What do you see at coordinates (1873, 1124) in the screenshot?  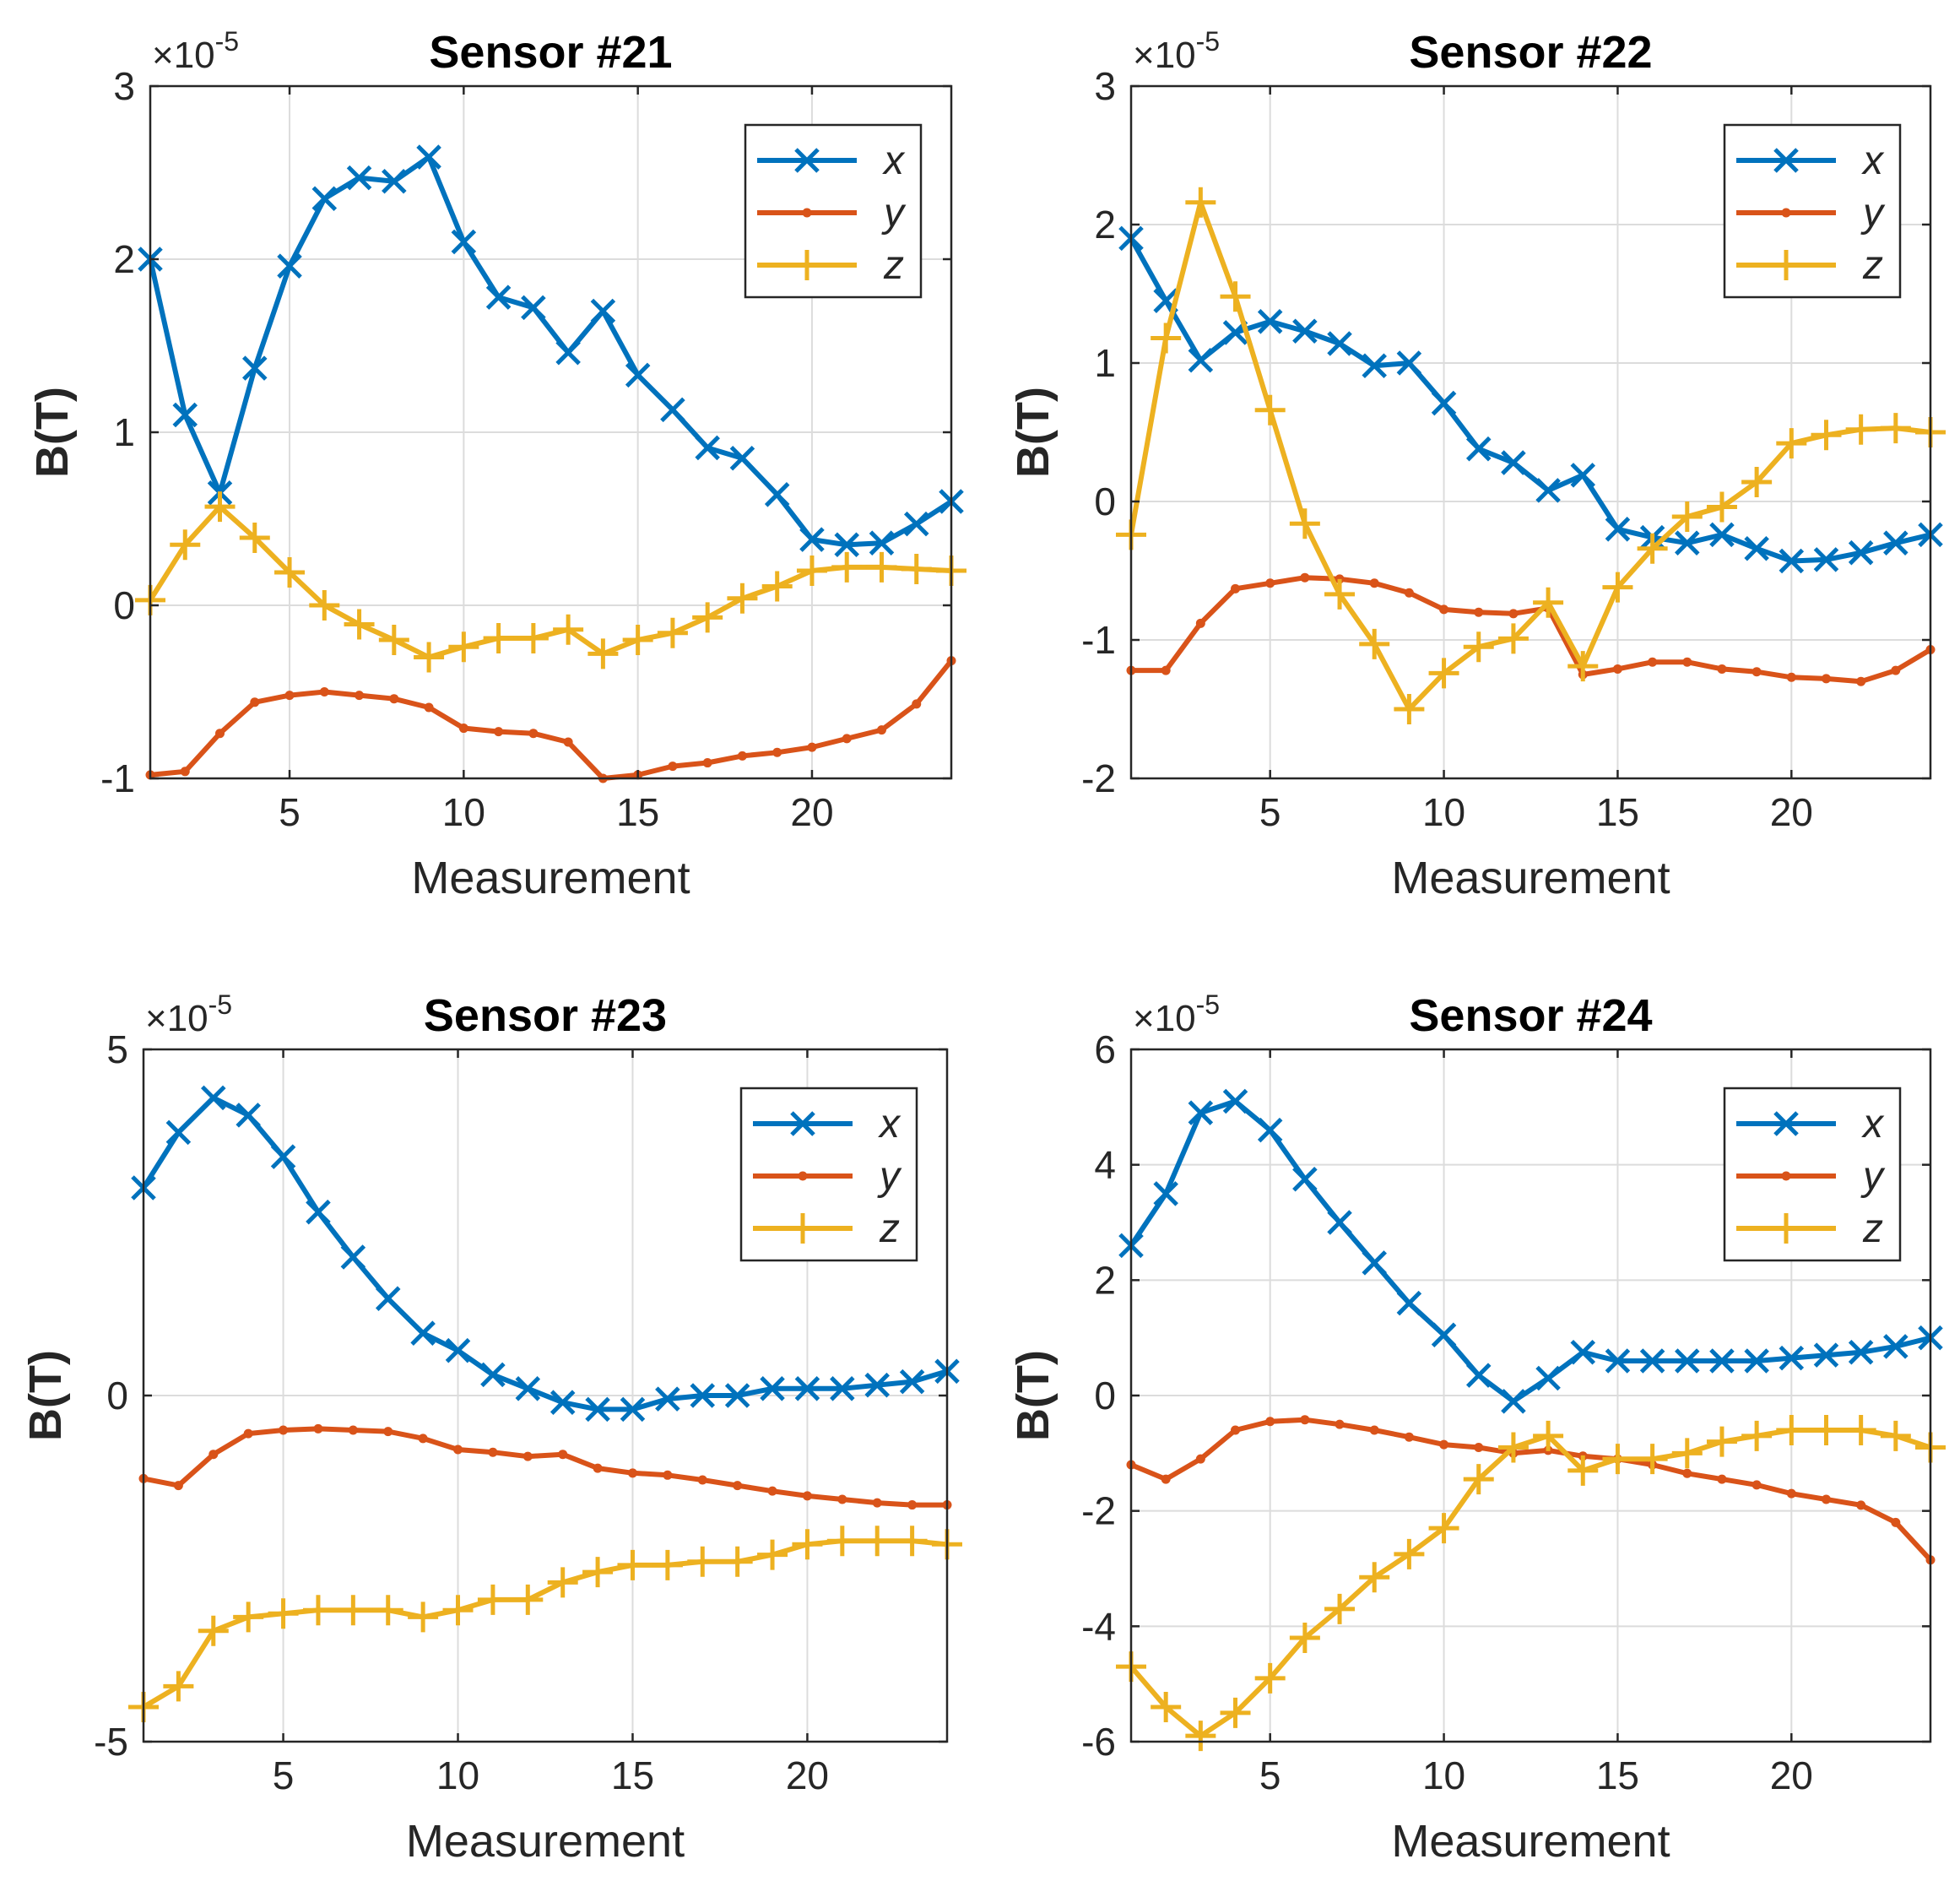 I see `legend-label-x: x` at bounding box center [1873, 1124].